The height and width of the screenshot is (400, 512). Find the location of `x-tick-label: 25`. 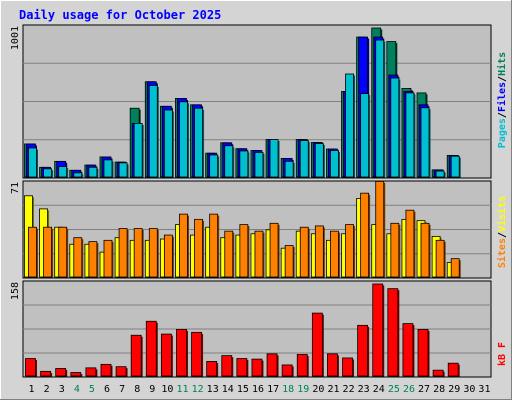

x-tick-label: 25 is located at coordinates (394, 389).